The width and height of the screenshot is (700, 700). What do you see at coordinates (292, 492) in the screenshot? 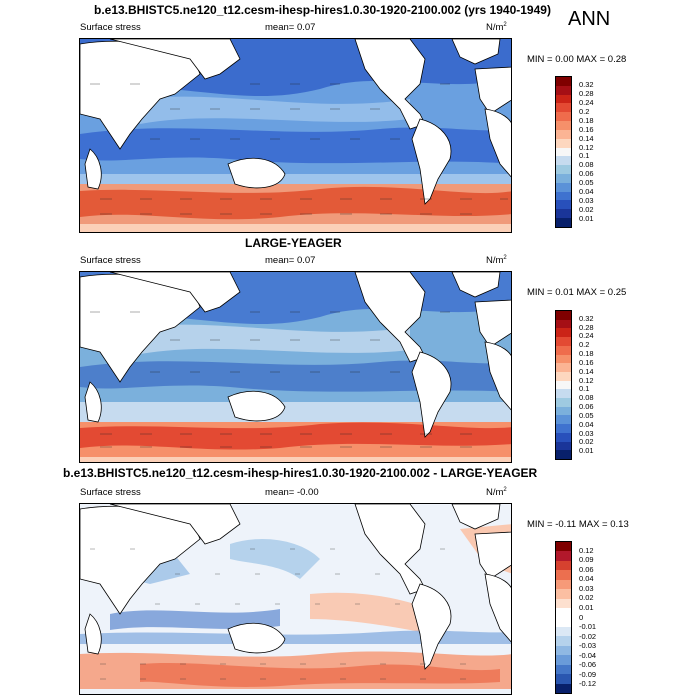
I see `panel3-mean: mean= -0.00` at bounding box center [292, 492].